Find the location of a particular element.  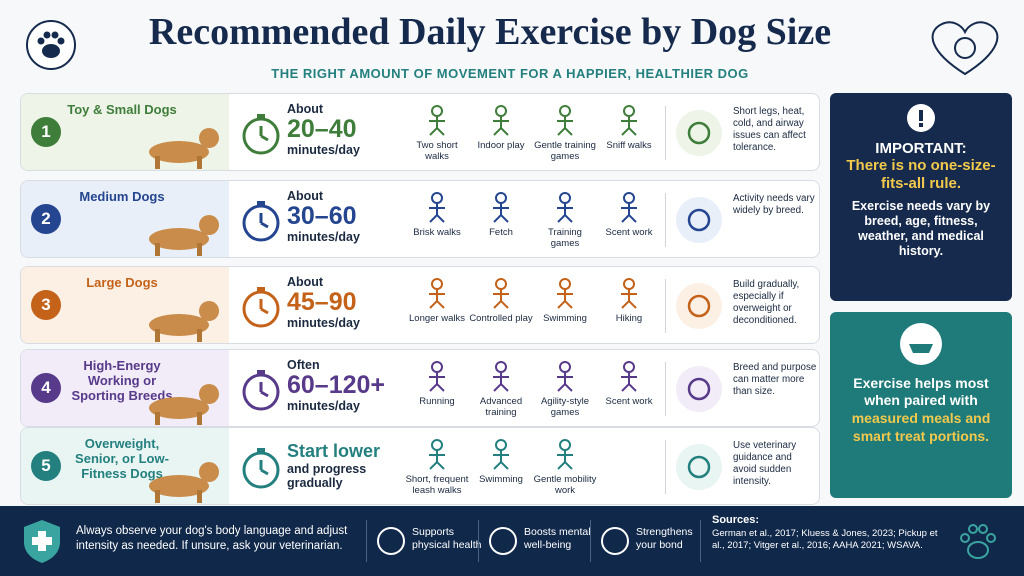

activity-label: Running is located at coordinates (437, 401).